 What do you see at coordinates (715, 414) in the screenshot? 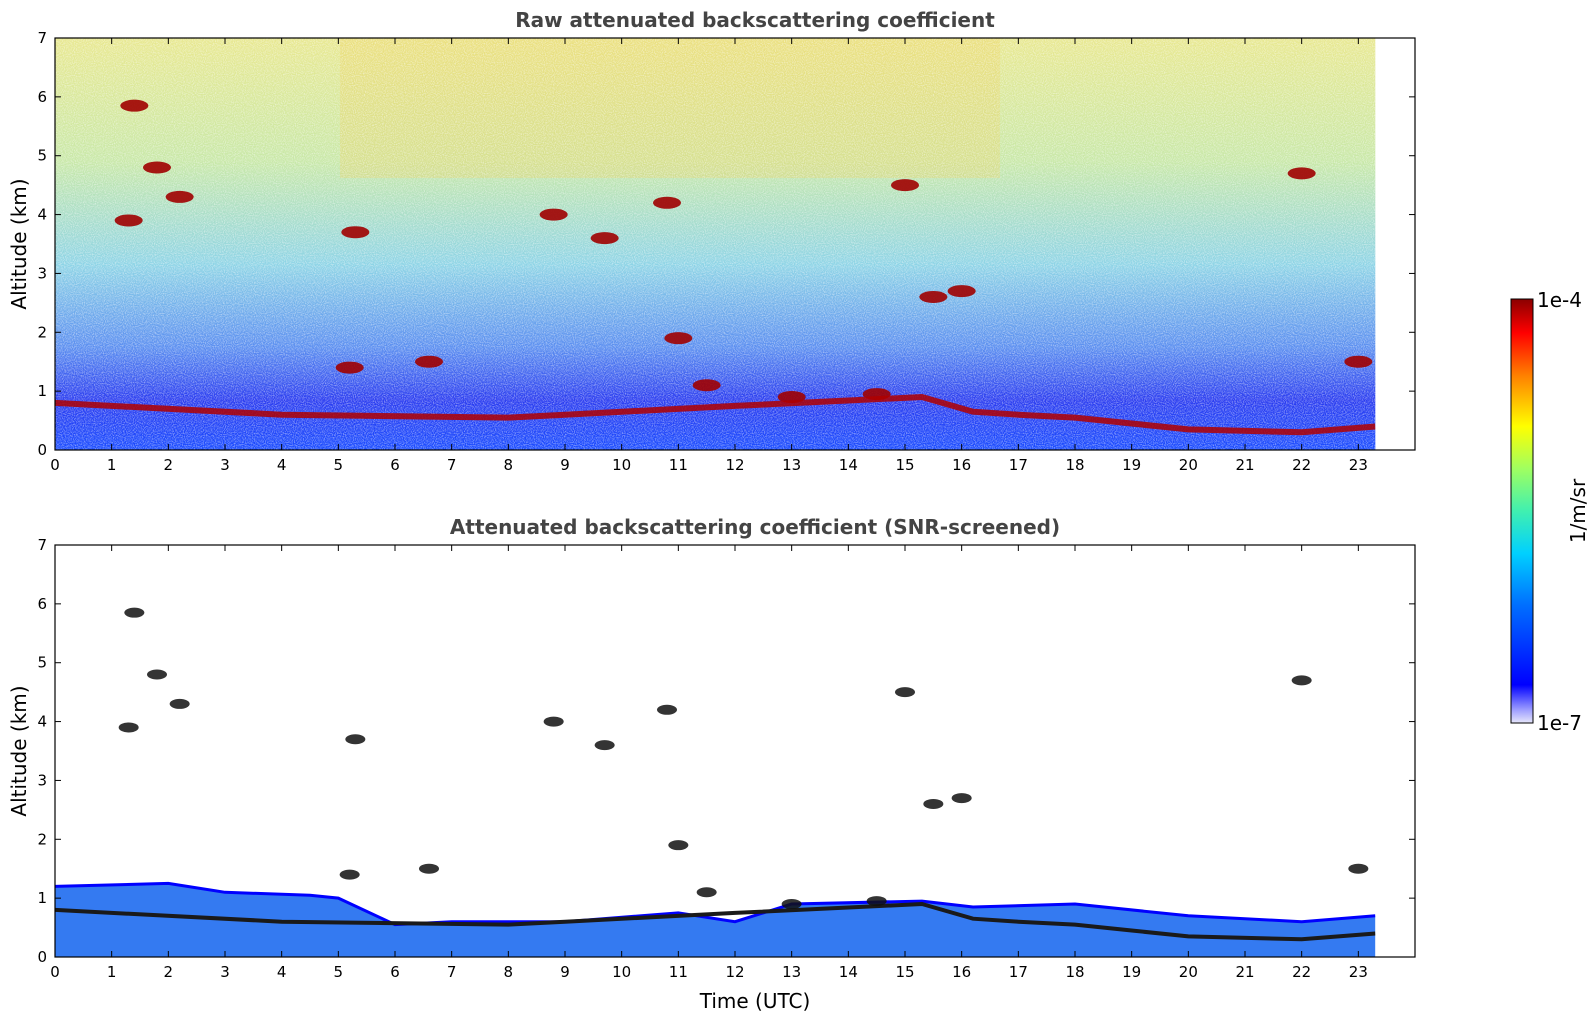
I see `top-boundary-layer-line` at bounding box center [715, 414].